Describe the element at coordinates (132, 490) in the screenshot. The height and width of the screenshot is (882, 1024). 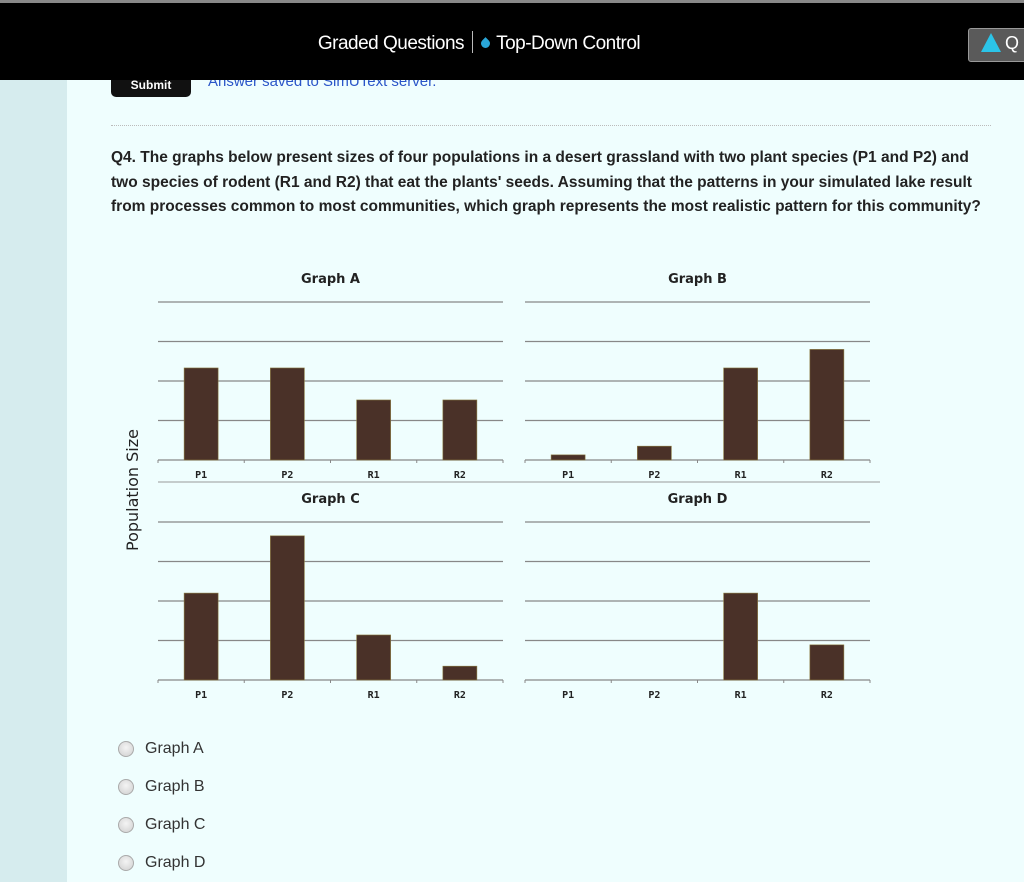
I see `y-axis-label: Population Size` at that location.